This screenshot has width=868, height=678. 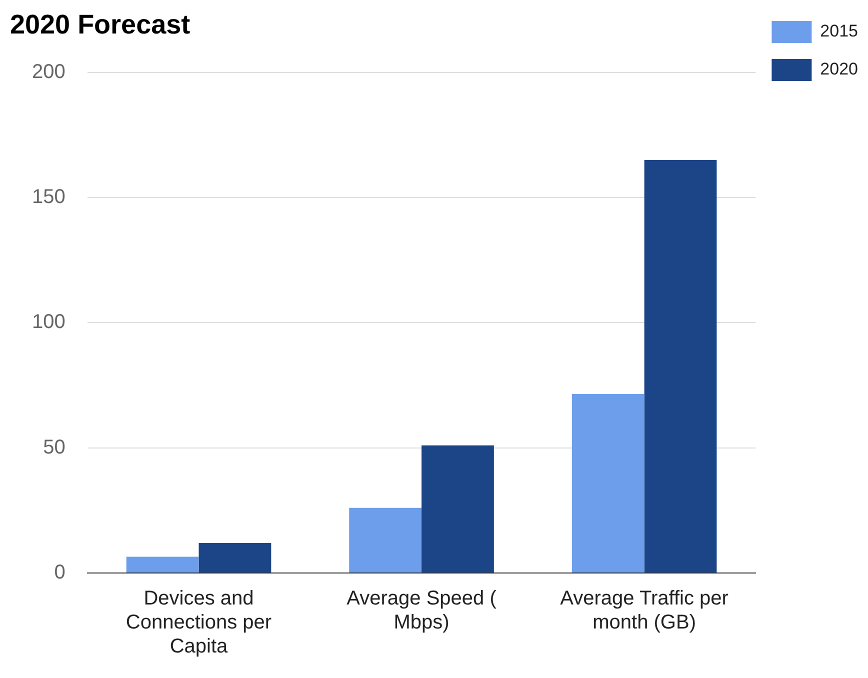 What do you see at coordinates (49, 197) in the screenshot?
I see `y-tick-label: 150` at bounding box center [49, 197].